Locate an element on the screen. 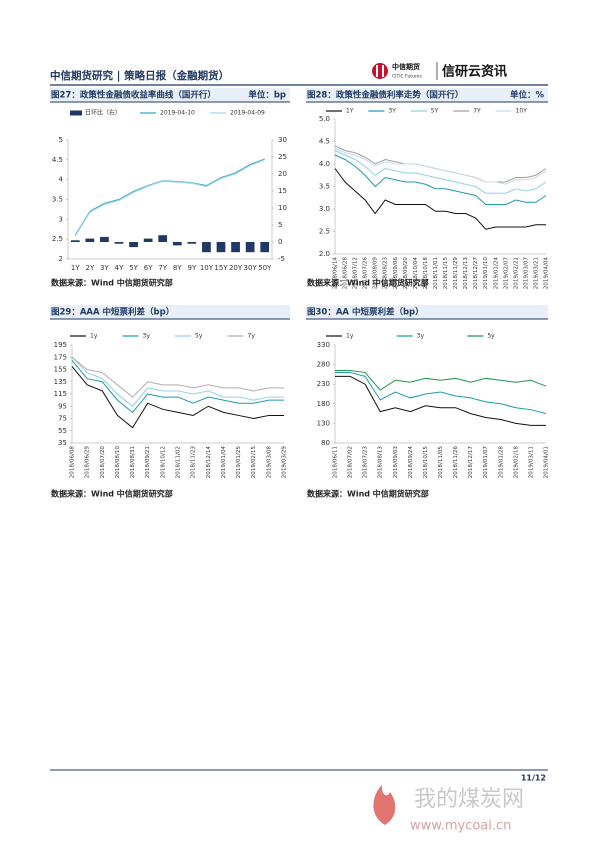  figure-caption: 图28：政策性金融债利率走势（国开行） is located at coordinates (385, 95).